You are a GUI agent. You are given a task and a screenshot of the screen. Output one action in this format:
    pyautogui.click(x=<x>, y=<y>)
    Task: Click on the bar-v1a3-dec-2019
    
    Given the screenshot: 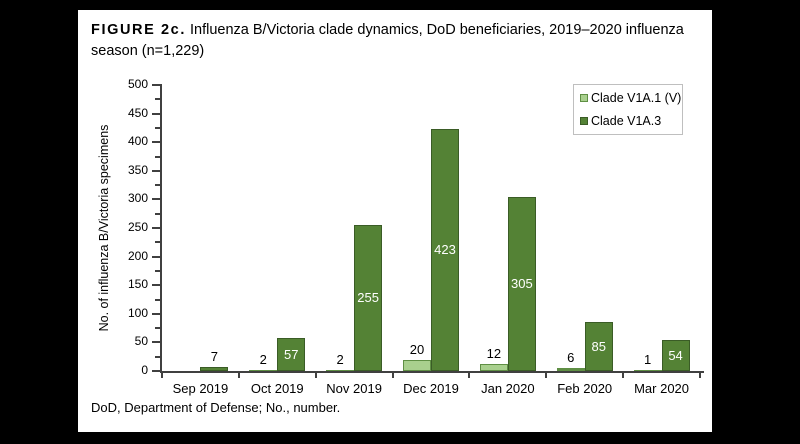 What is the action you would take?
    pyautogui.click(x=445, y=250)
    